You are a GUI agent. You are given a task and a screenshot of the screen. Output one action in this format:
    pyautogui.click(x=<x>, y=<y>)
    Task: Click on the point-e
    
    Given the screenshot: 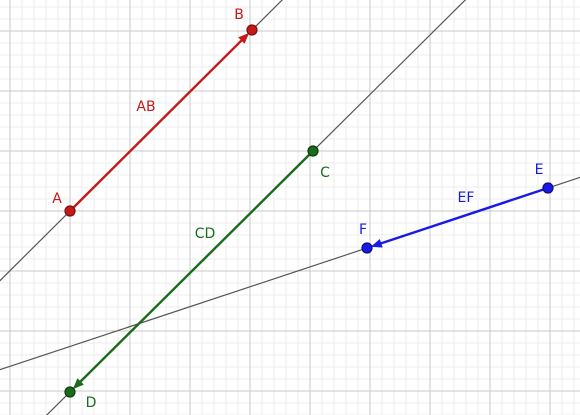 What is the action you would take?
    pyautogui.click(x=548, y=188)
    